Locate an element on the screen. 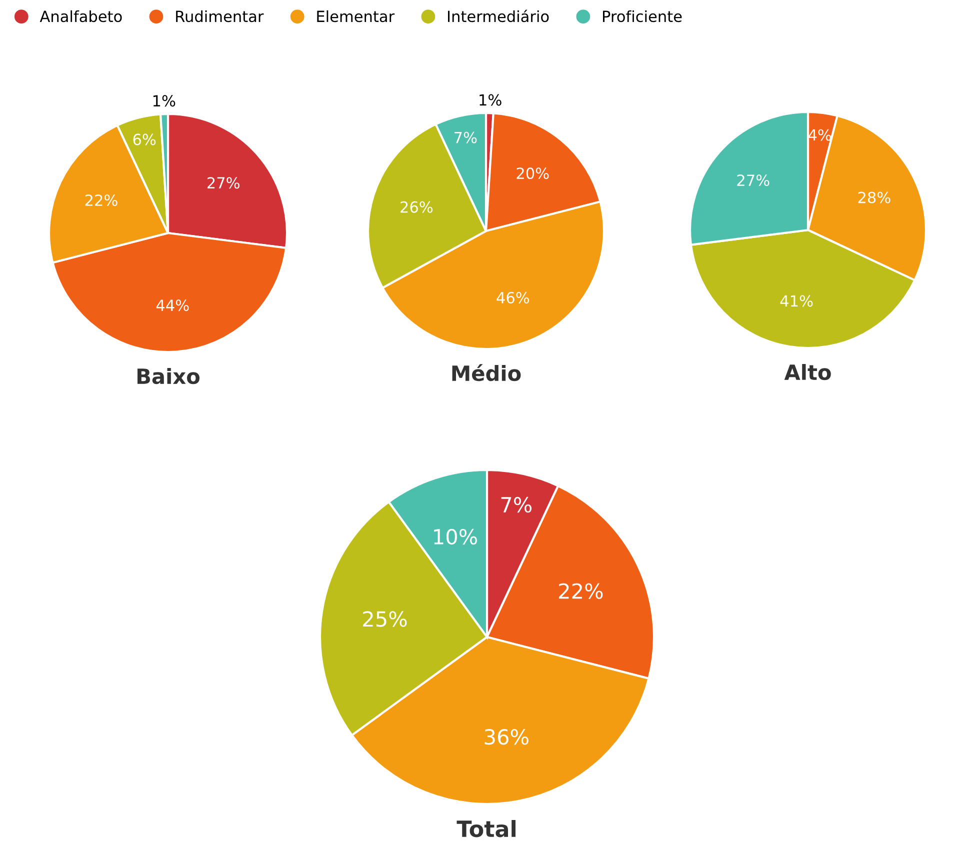 The width and height of the screenshot is (970, 845). data-label: 26% is located at coordinates (416, 207).